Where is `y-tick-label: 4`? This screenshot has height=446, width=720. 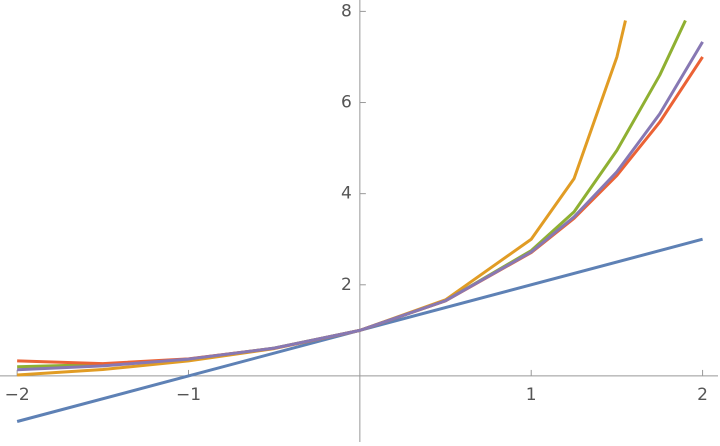
y-tick-label: 4 is located at coordinates (346, 194).